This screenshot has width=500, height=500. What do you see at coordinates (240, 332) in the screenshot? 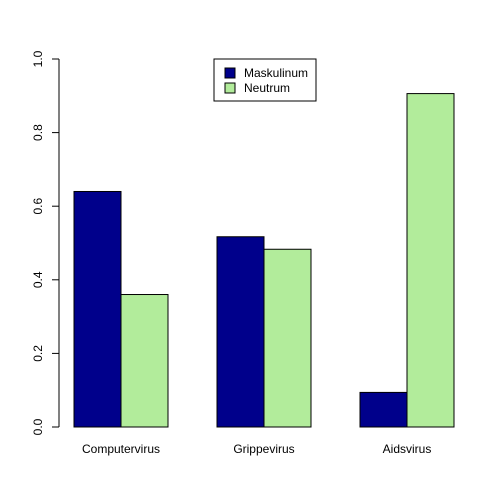
I see `bar-maskulinum-grippevirus` at bounding box center [240, 332].